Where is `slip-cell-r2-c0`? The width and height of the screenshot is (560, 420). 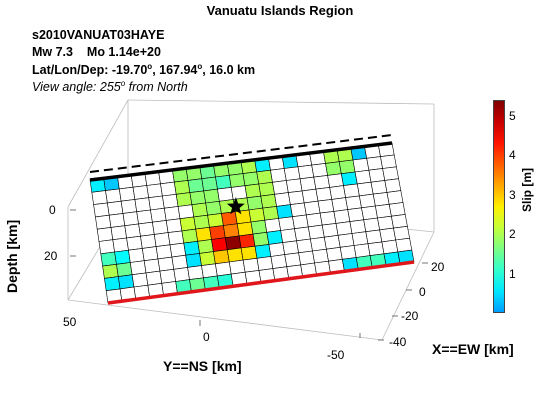
slip-cell-r2-c0 is located at coordinates (101, 210).